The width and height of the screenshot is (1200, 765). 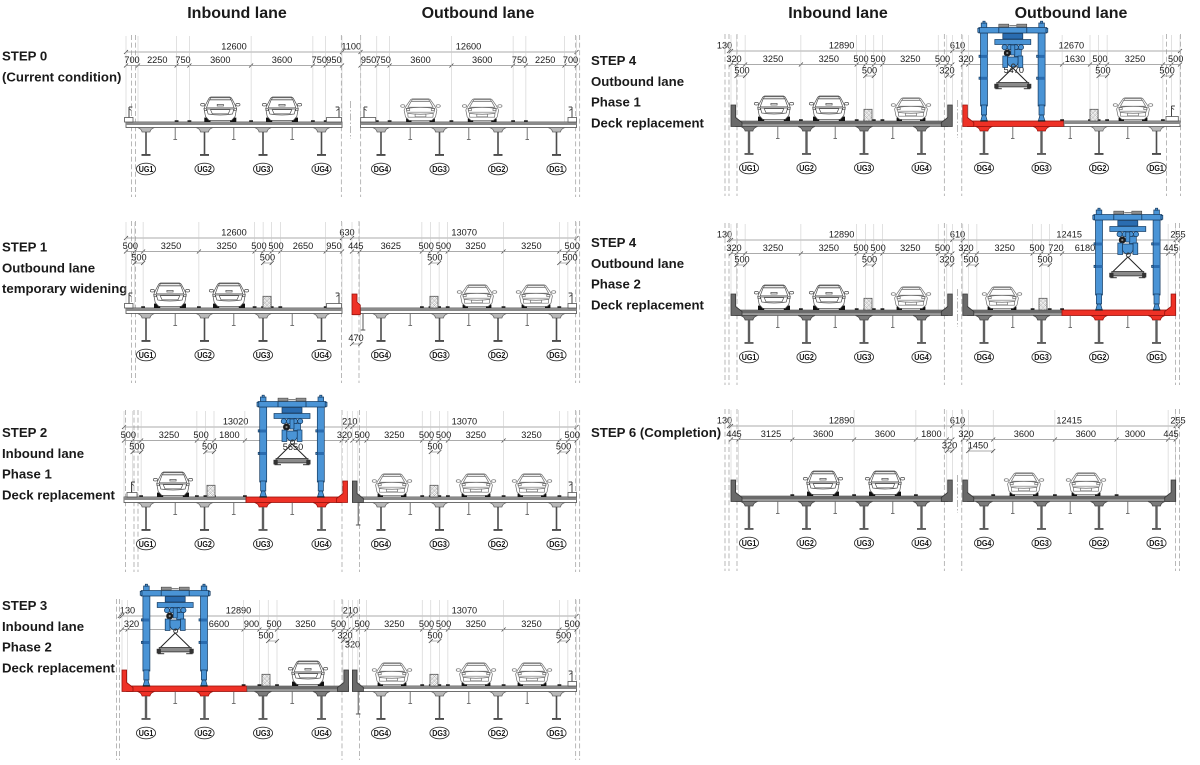 I want to click on svg-text: 720, so click(x=1055, y=248).